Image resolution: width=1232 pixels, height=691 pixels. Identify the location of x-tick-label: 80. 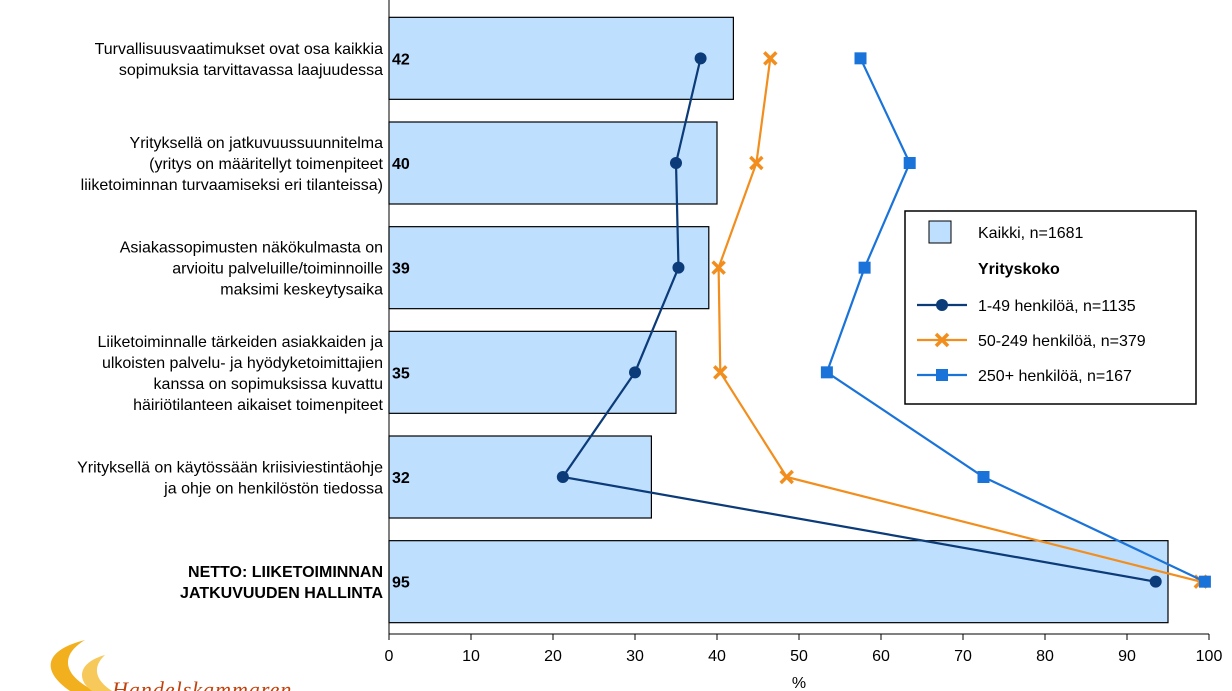
(1045, 656).